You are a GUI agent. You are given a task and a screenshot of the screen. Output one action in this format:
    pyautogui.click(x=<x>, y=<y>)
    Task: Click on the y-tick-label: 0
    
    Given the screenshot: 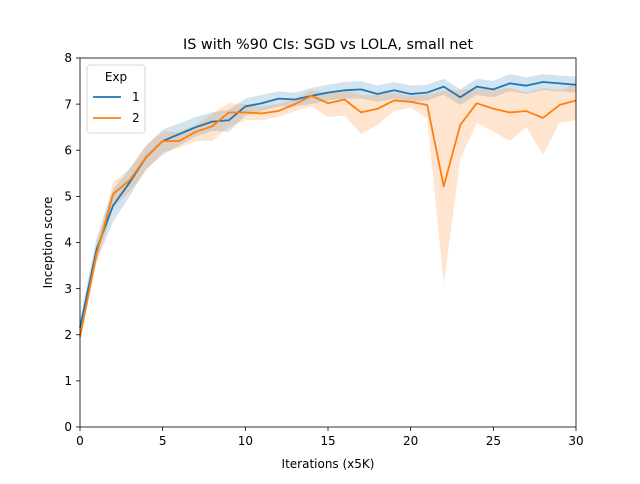 What is the action you would take?
    pyautogui.click(x=68, y=427)
    